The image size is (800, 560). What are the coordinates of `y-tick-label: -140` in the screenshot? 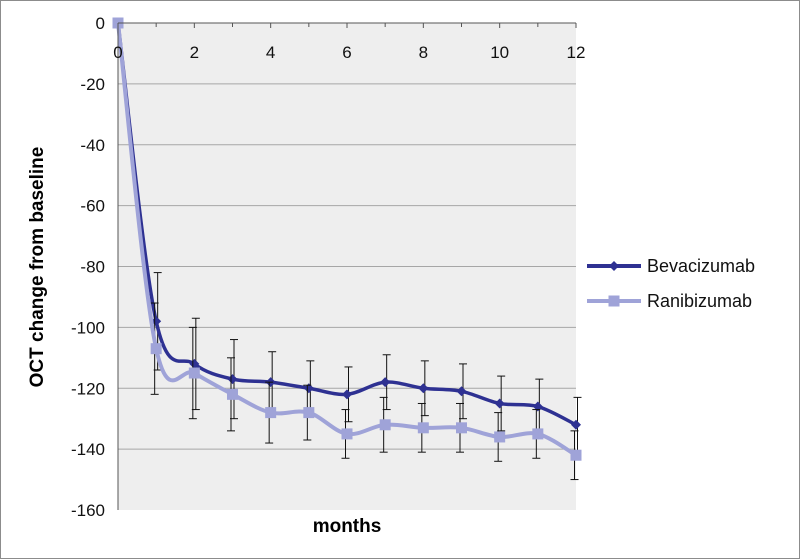 It's located at (88, 449).